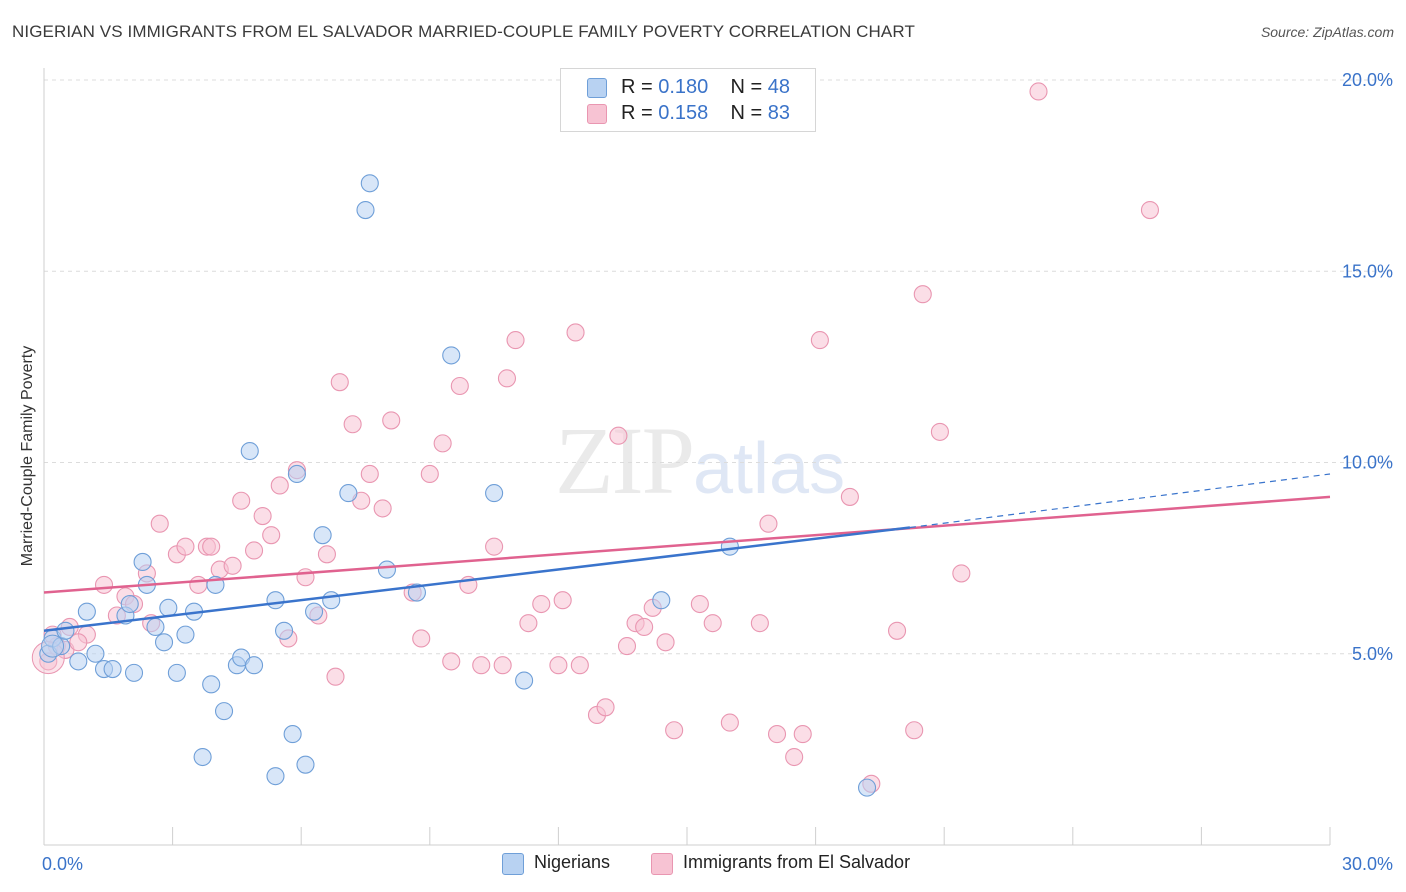 The width and height of the screenshot is (1406, 892). I want to click on x-tick-label: 30.0%, so click(1367, 864).